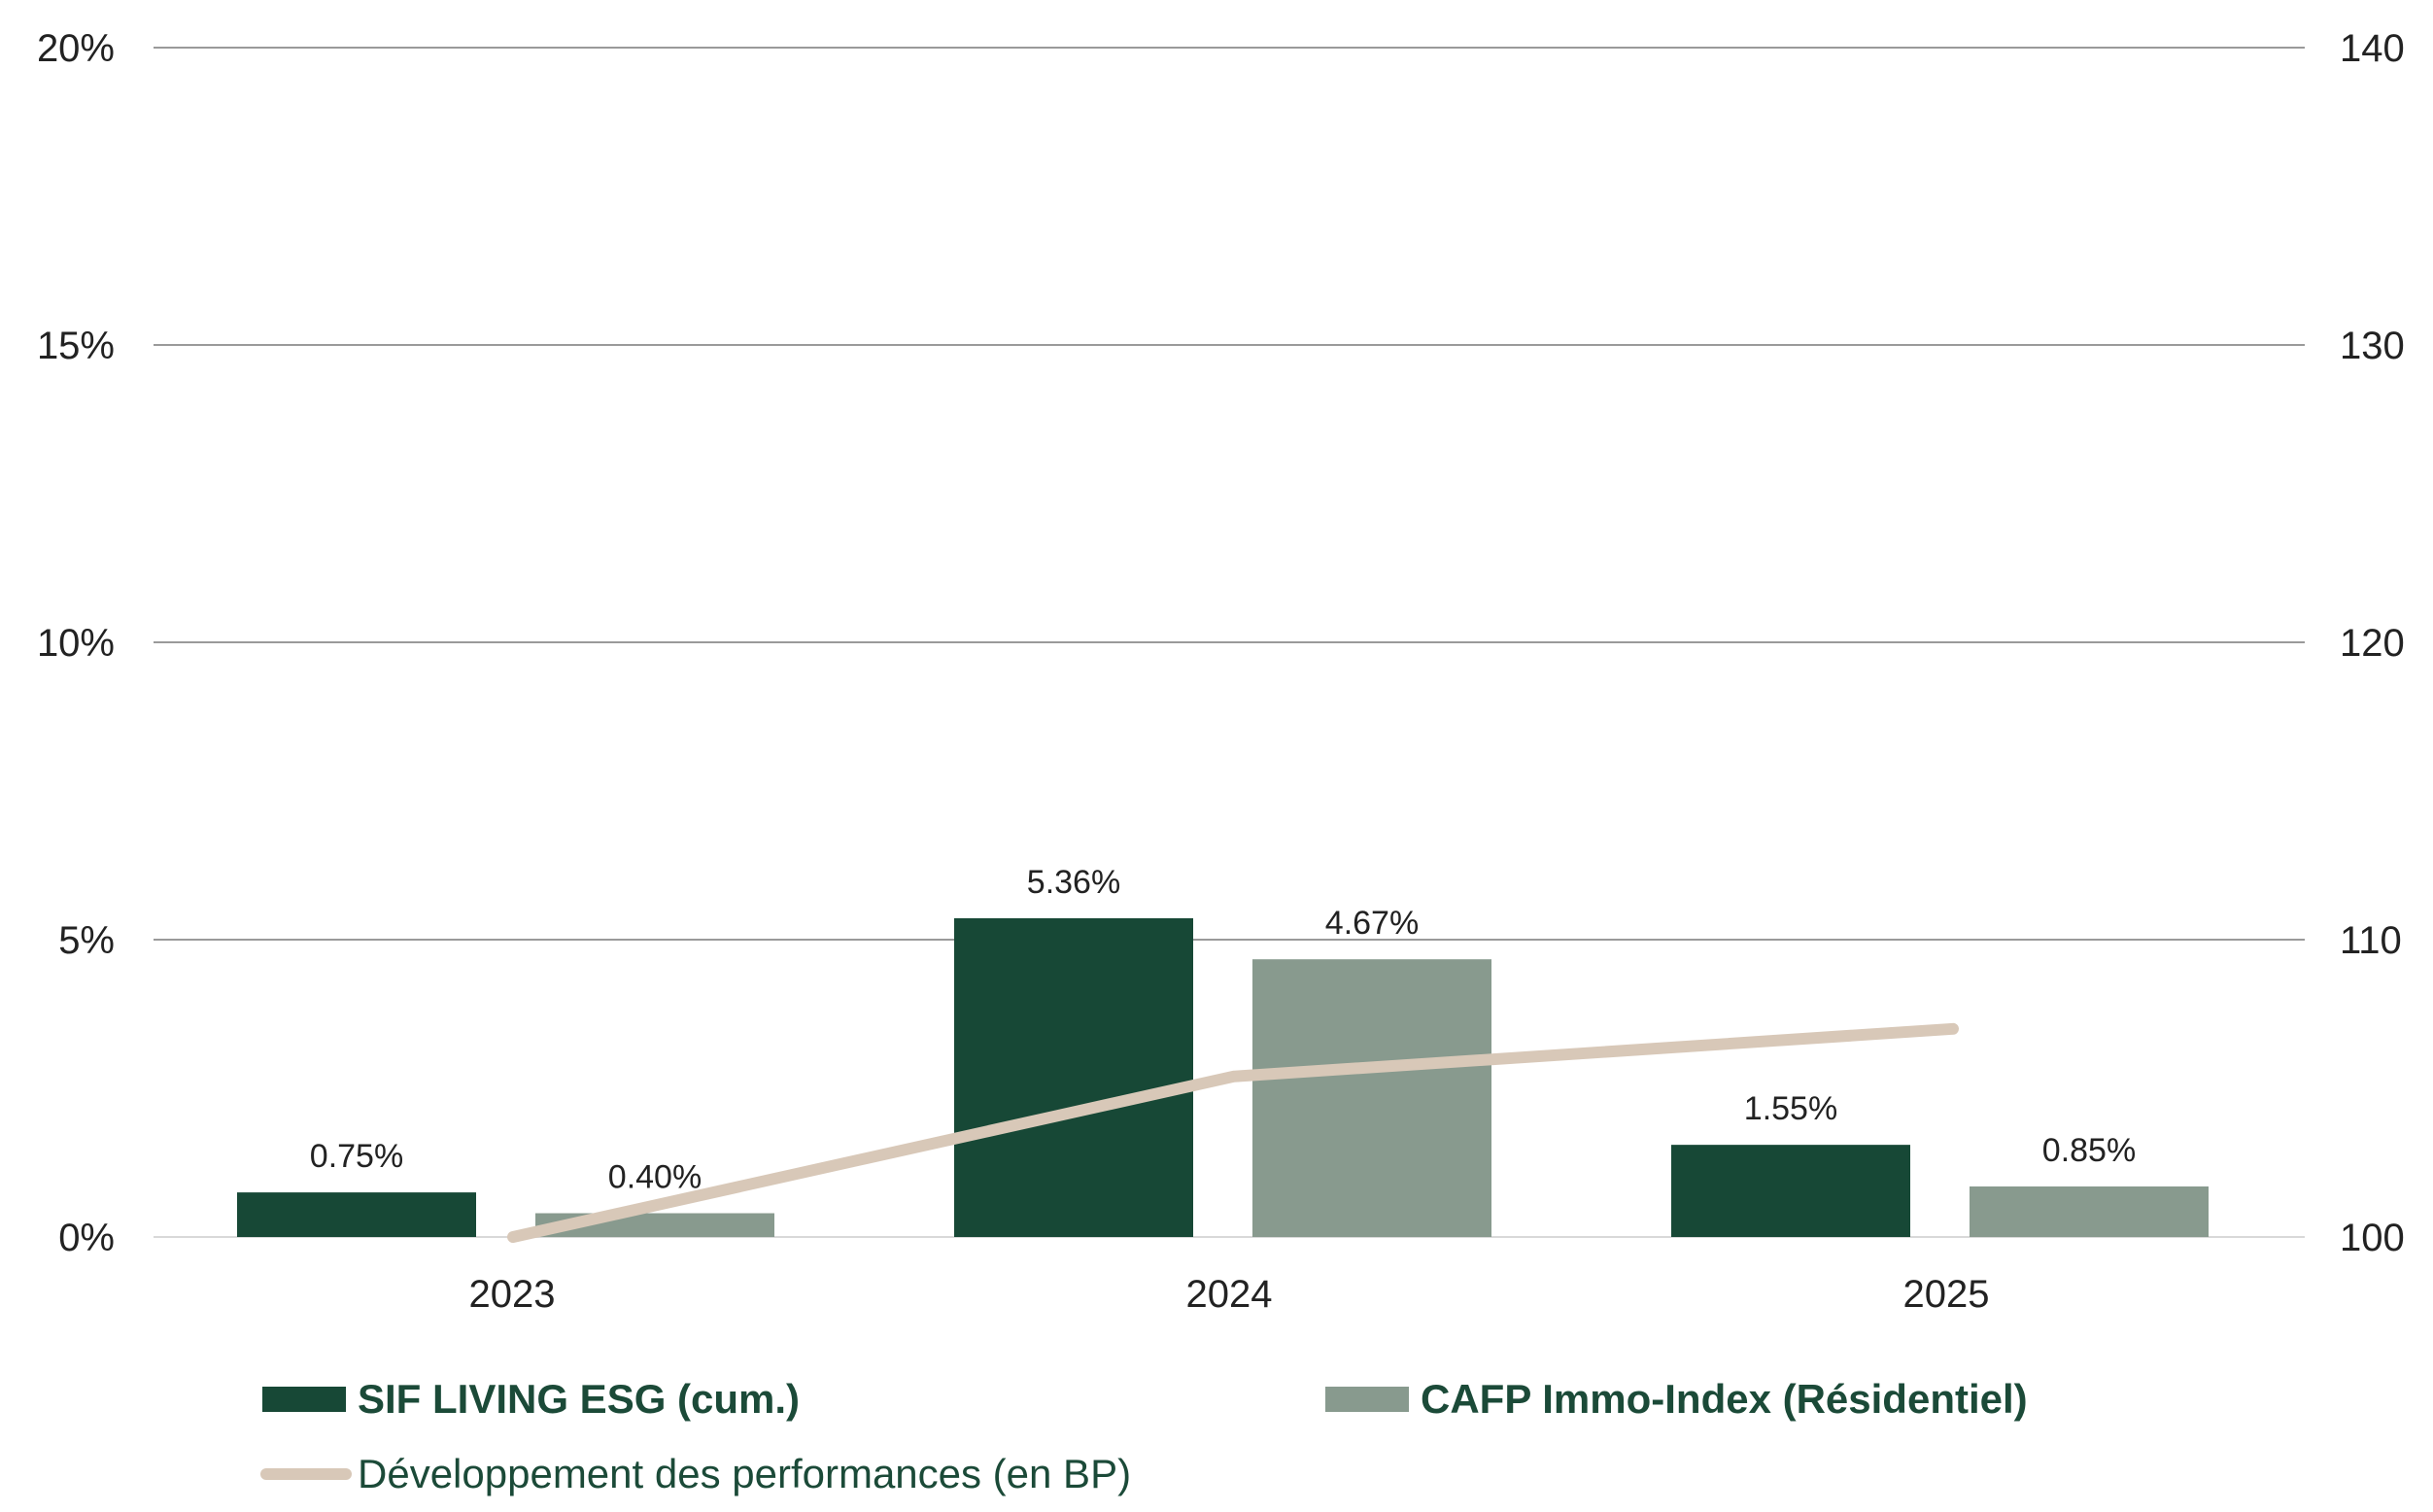 The width and height of the screenshot is (2433, 1512). Describe the element at coordinates (76, 48) in the screenshot. I see `y-left-tick-label: 20%` at that location.